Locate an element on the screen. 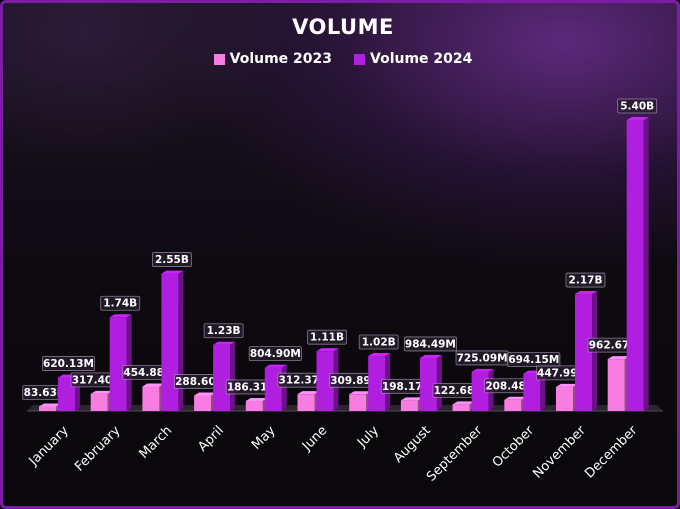  legend-item-2023: Volume 2023 is located at coordinates (272, 59).